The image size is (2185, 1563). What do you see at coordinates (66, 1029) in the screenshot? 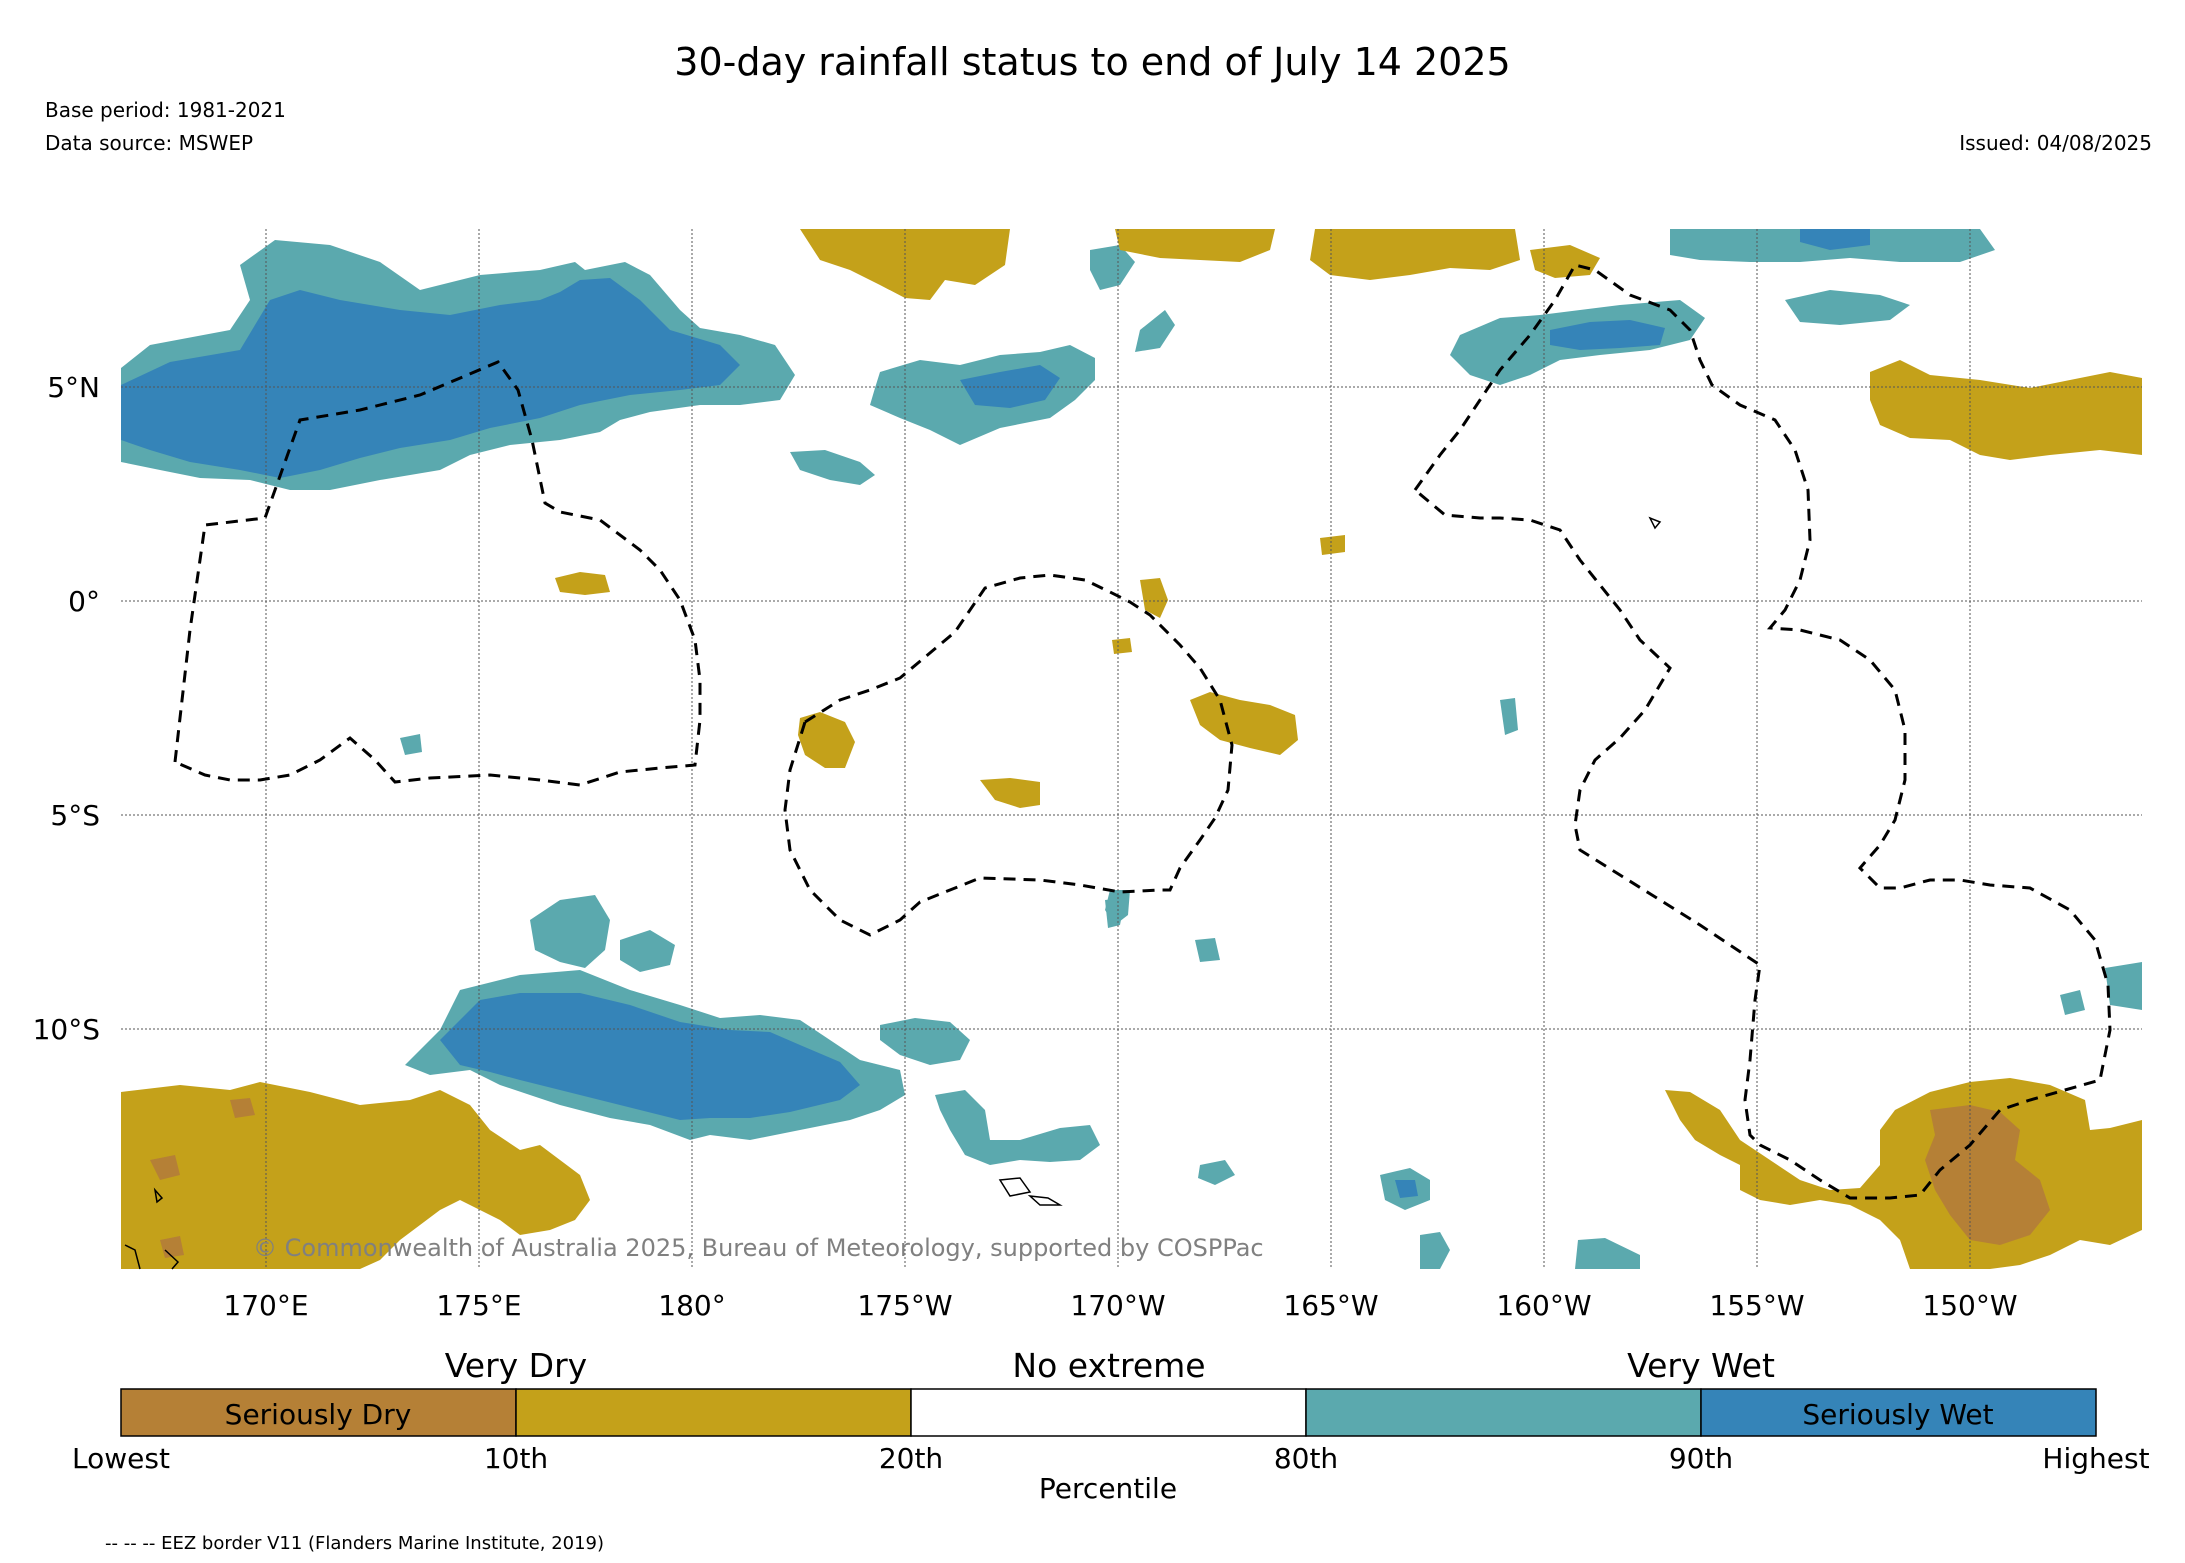
I see `lat-label-10s: 10°S` at bounding box center [66, 1029].